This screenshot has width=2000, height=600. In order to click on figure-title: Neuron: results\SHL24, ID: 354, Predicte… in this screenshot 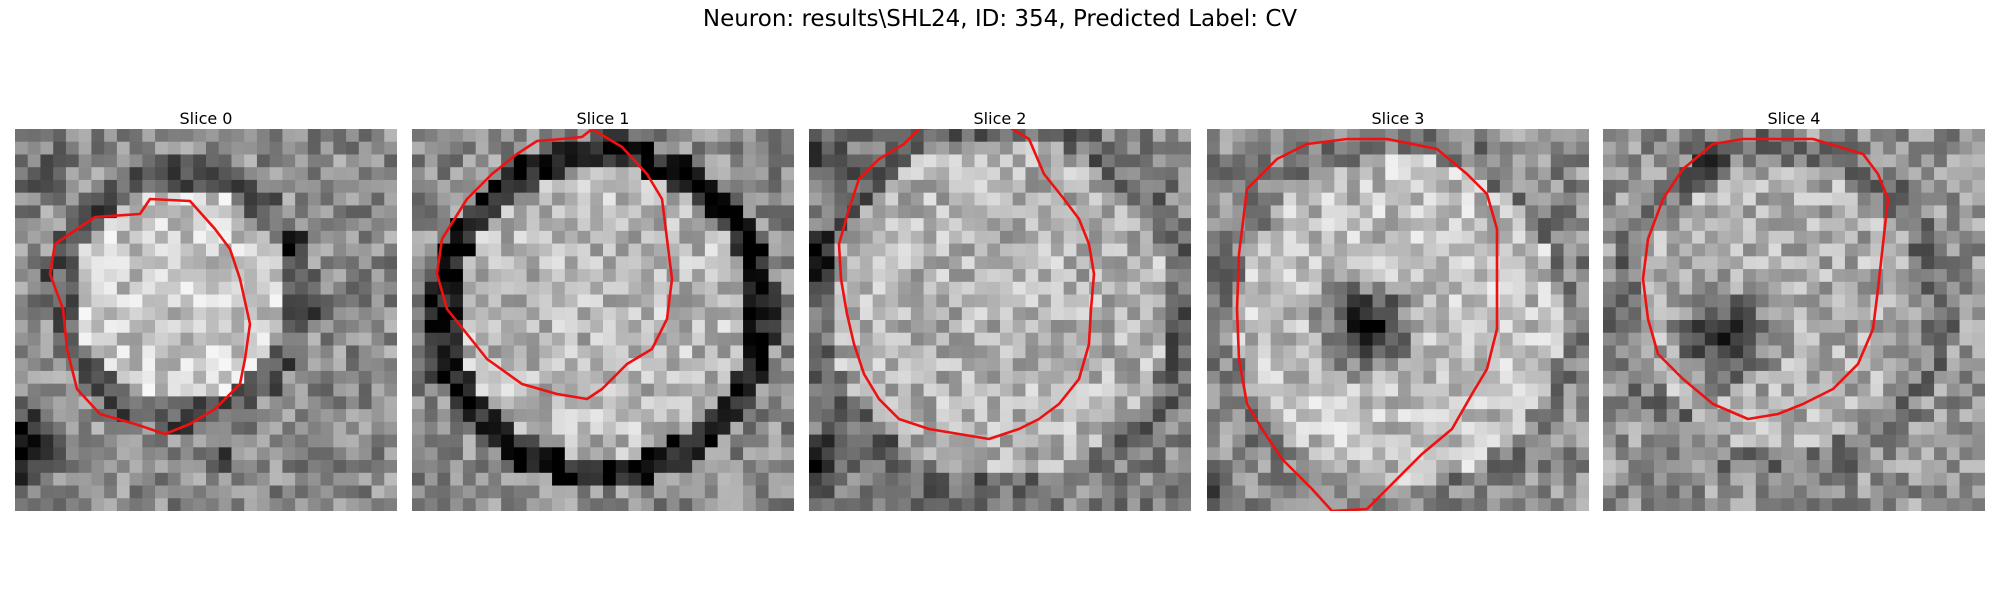, I will do `click(1000, 19)`.